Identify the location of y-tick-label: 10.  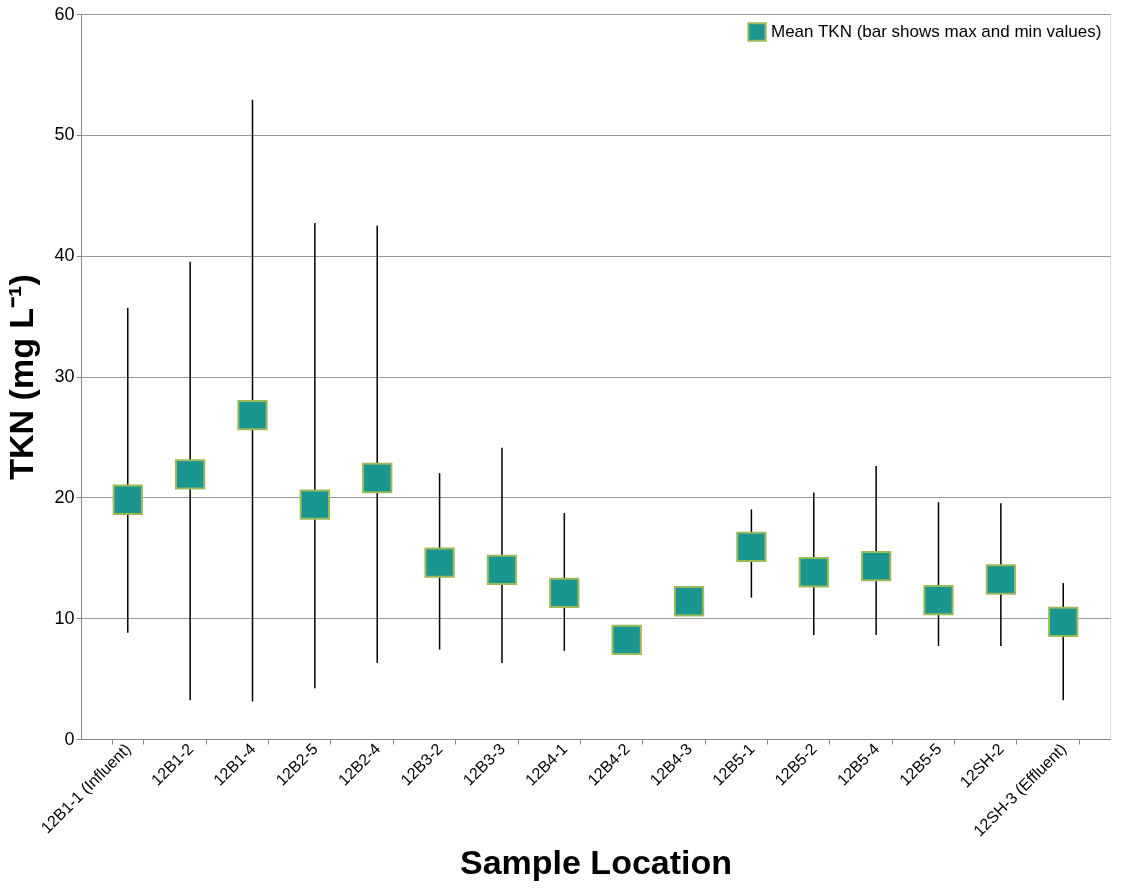
(64, 617).